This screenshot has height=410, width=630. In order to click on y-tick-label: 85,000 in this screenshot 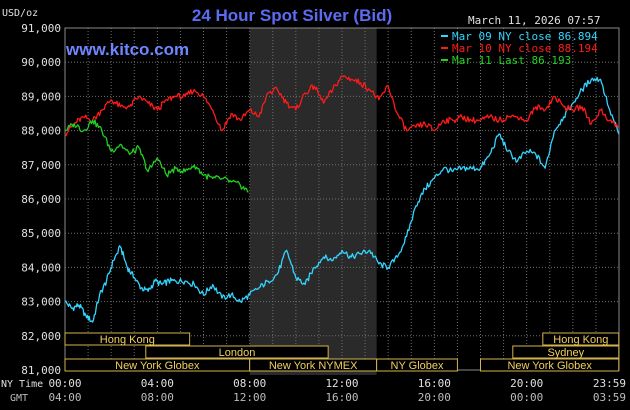, I will do `click(41, 233)`.